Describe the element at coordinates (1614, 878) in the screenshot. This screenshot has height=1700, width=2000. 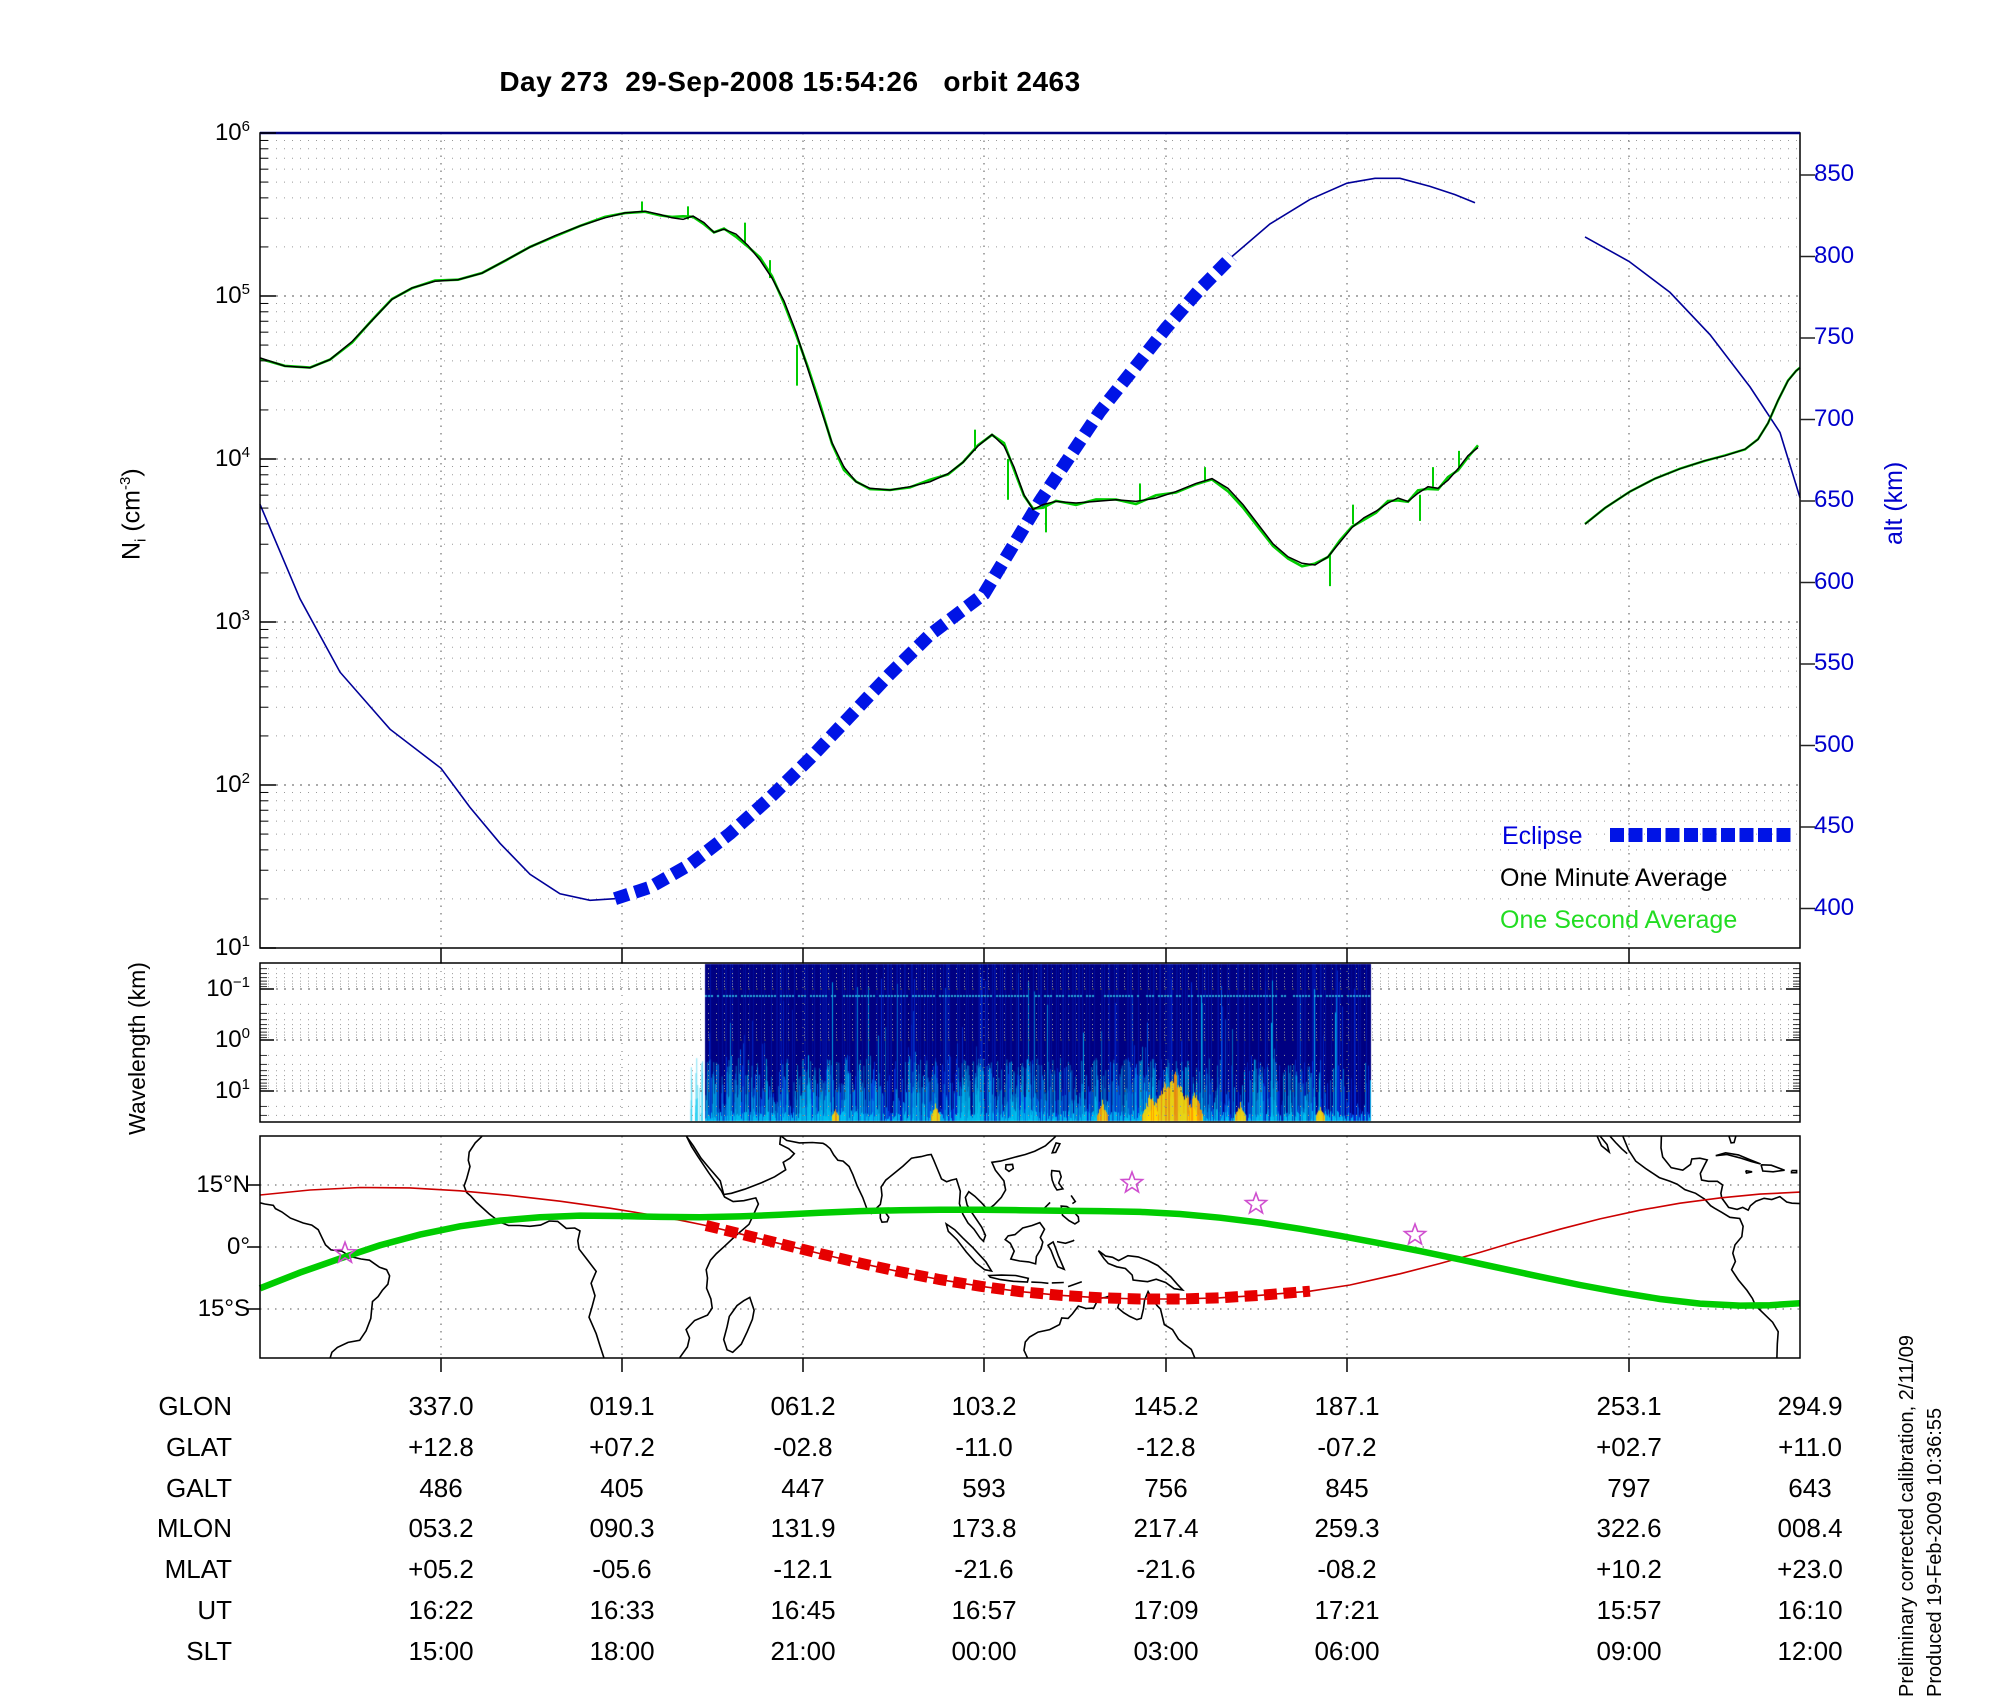
I see `legend-one-minute-label: One Minute Average` at that location.